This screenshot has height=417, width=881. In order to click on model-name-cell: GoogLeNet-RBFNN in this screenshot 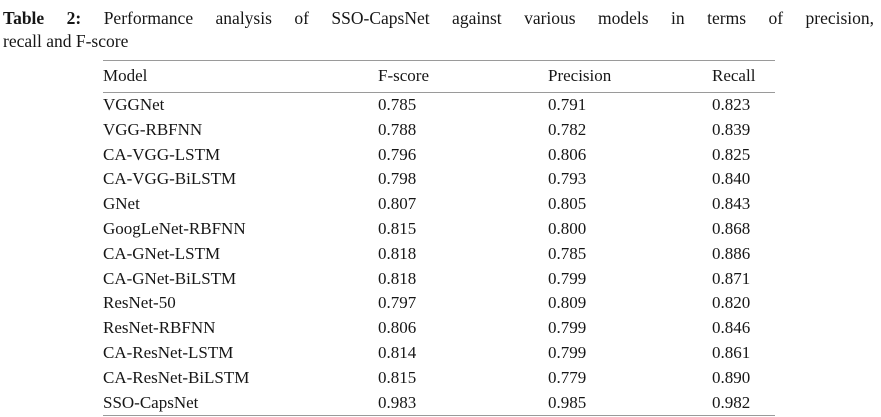, I will do `click(174, 228)`.